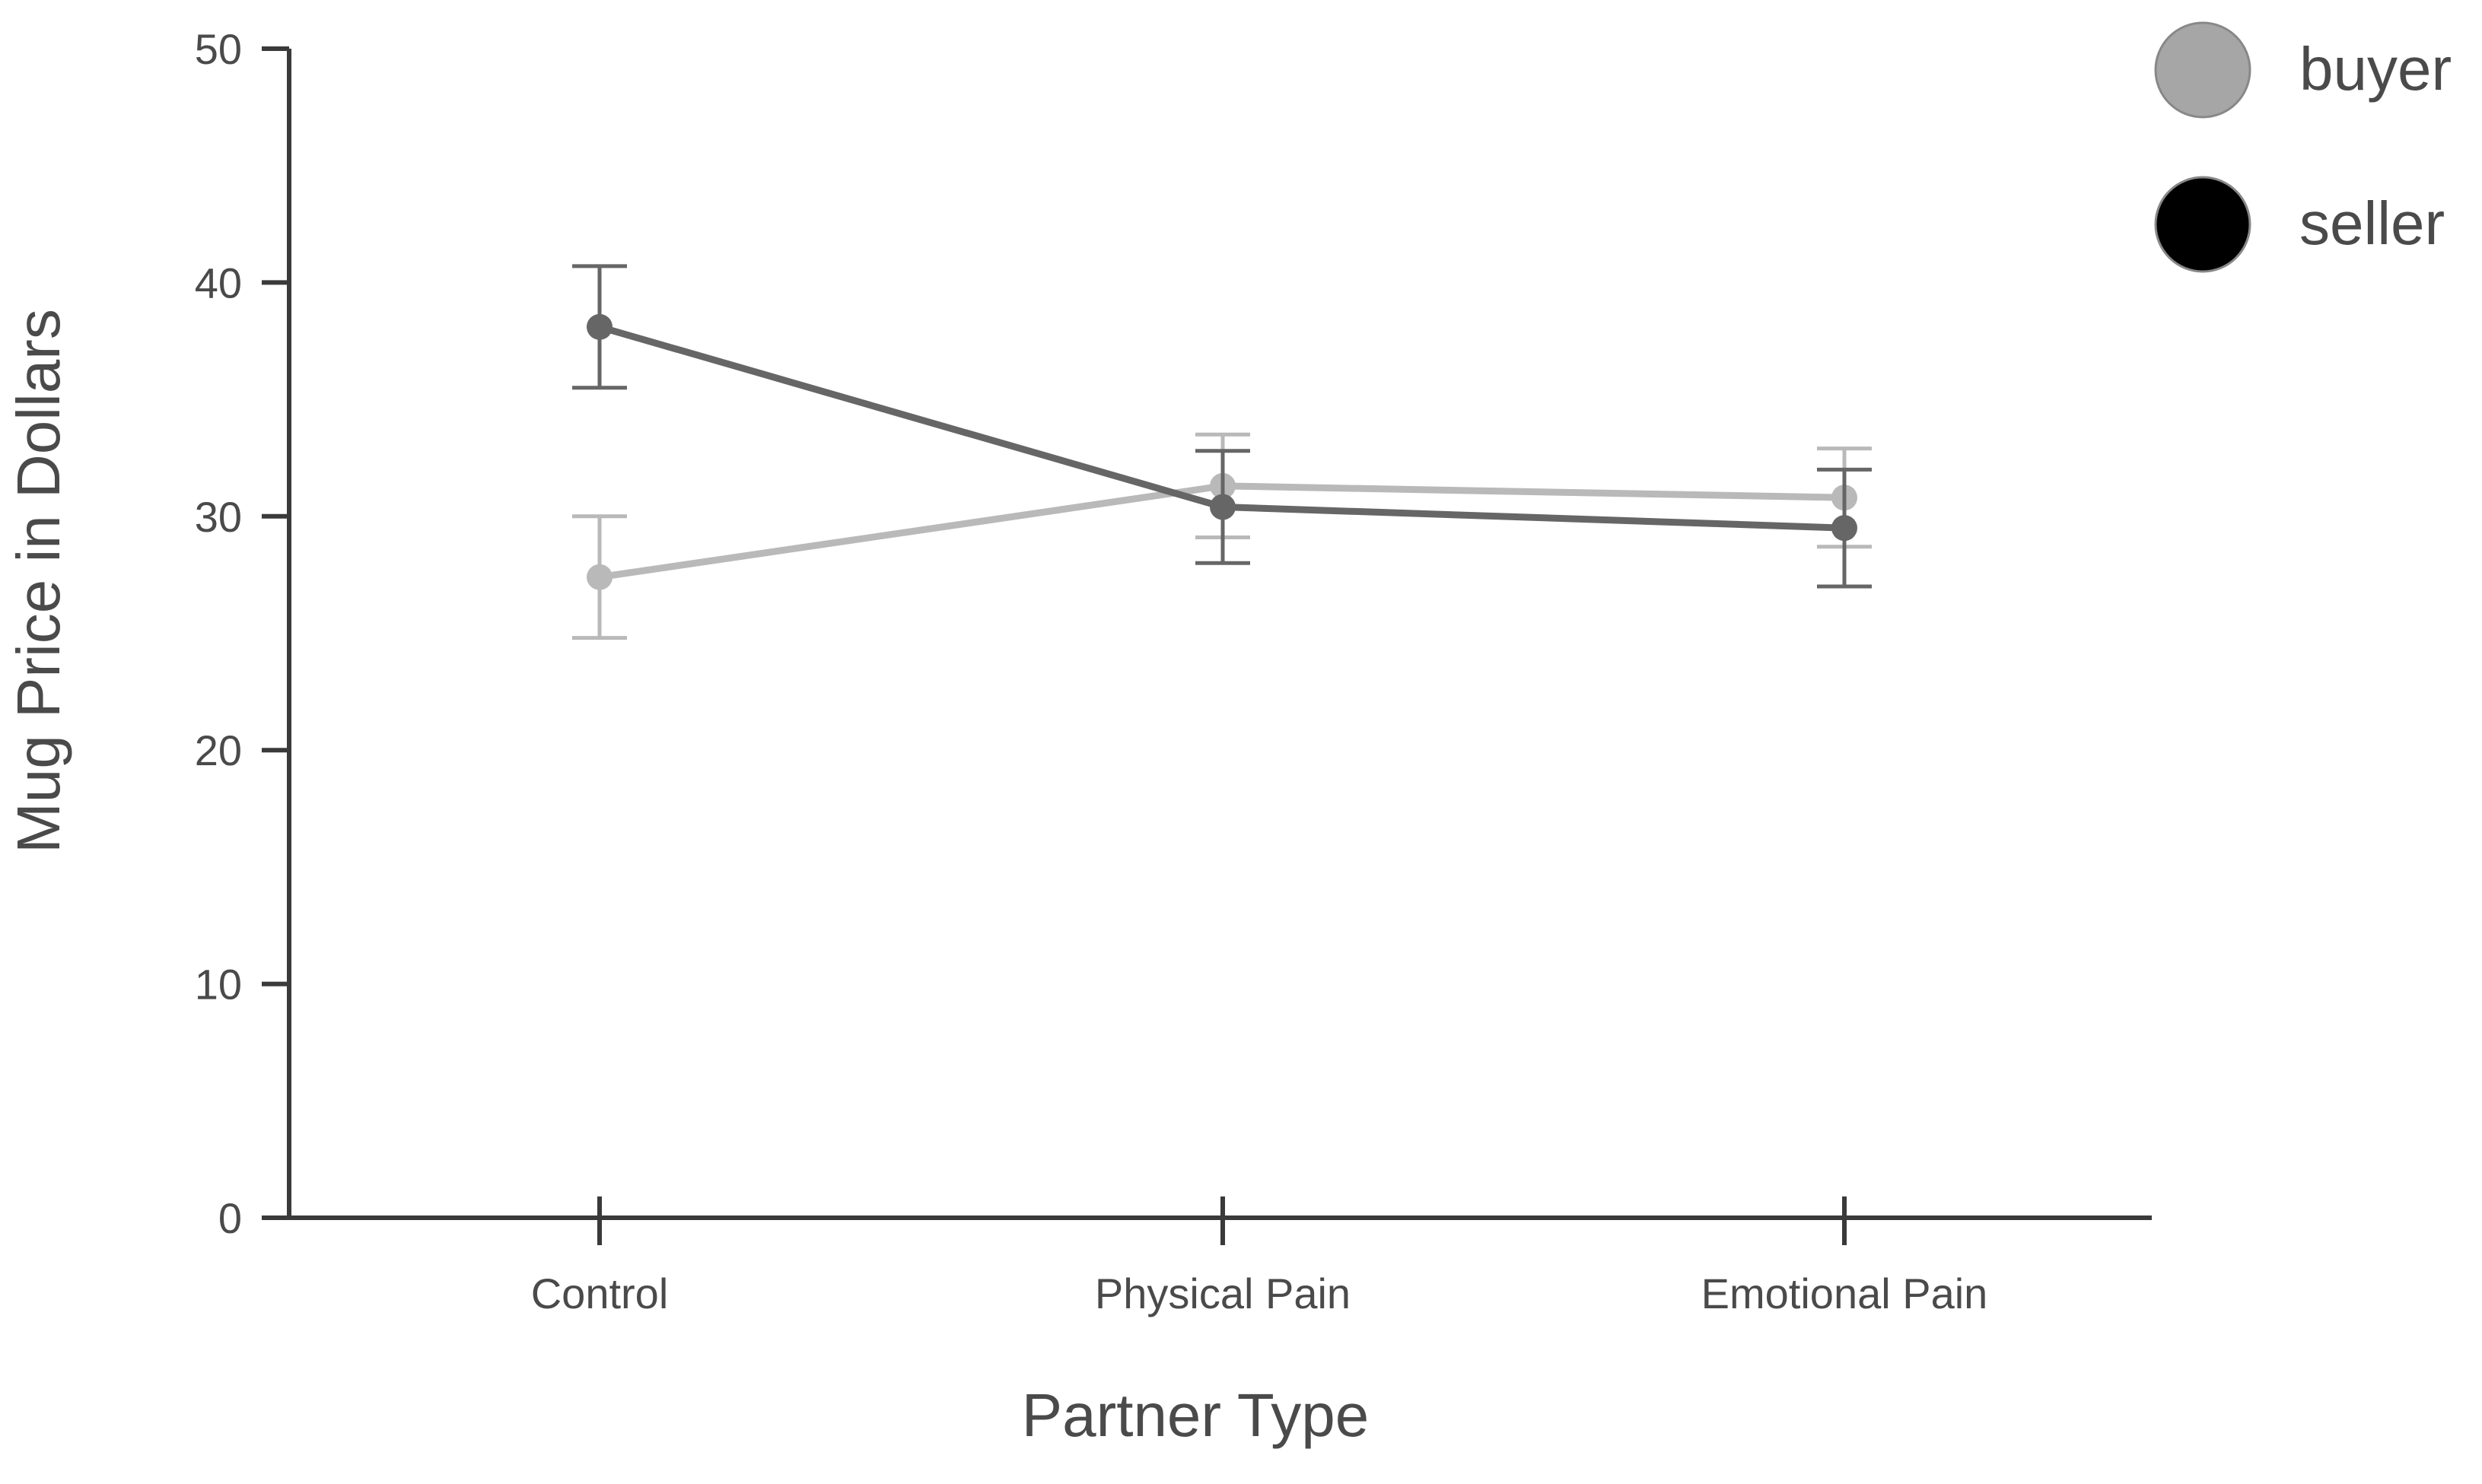 The image size is (2482, 1484). What do you see at coordinates (1222, 426) in the screenshot?
I see `series-seller` at bounding box center [1222, 426].